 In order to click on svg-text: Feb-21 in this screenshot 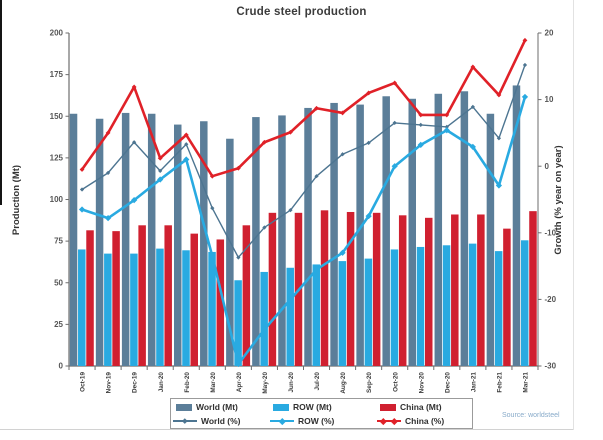, I will do `click(500, 382)`.